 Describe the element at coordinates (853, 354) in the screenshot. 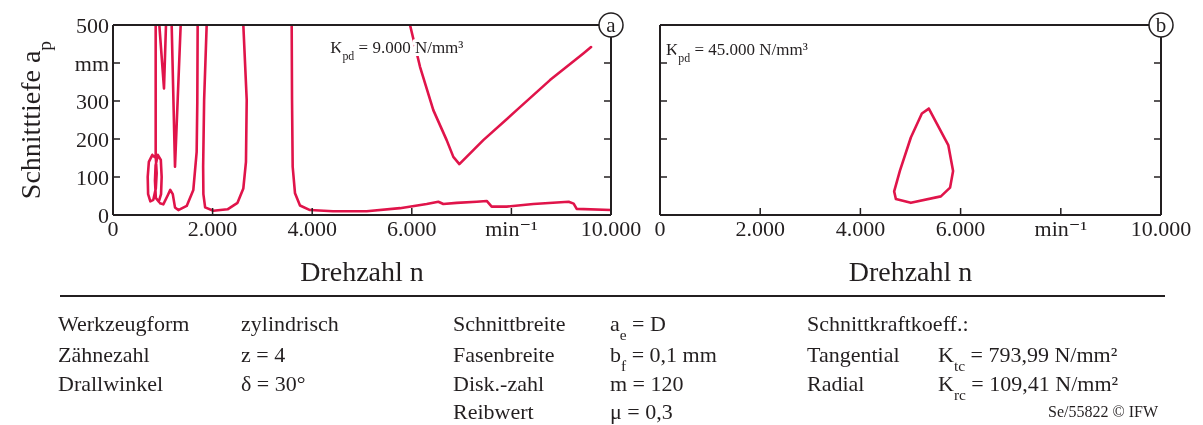

I see `text: Tangential` at that location.